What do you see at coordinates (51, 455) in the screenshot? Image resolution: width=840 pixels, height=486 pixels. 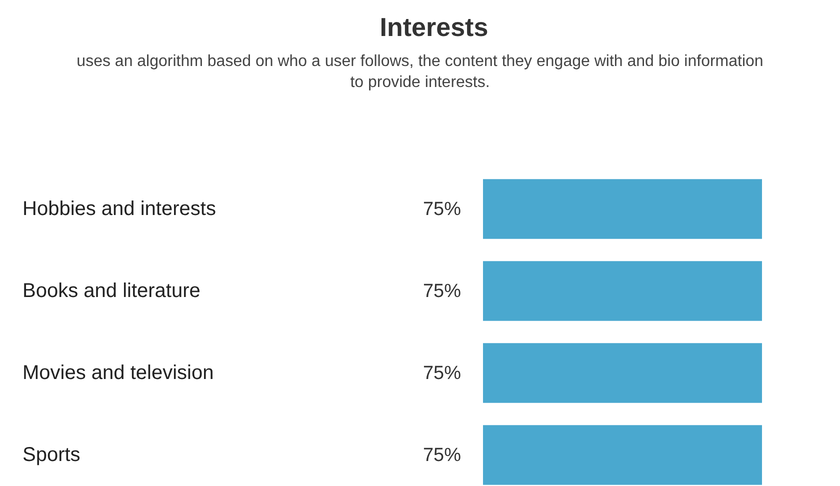 I see `y-tick-label: Sports` at bounding box center [51, 455].